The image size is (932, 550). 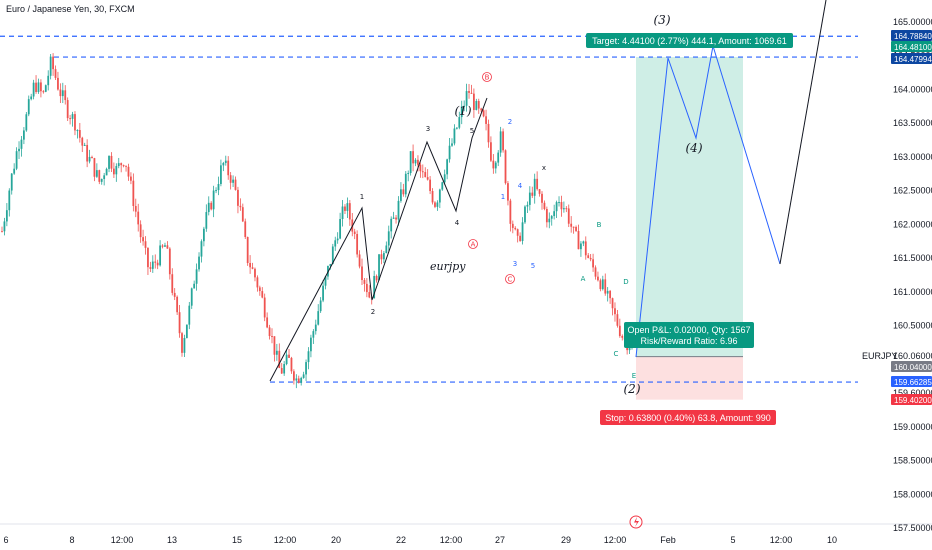 What do you see at coordinates (912, 89) in the screenshot?
I see `price-tick-label: 164.00000` at bounding box center [912, 89].